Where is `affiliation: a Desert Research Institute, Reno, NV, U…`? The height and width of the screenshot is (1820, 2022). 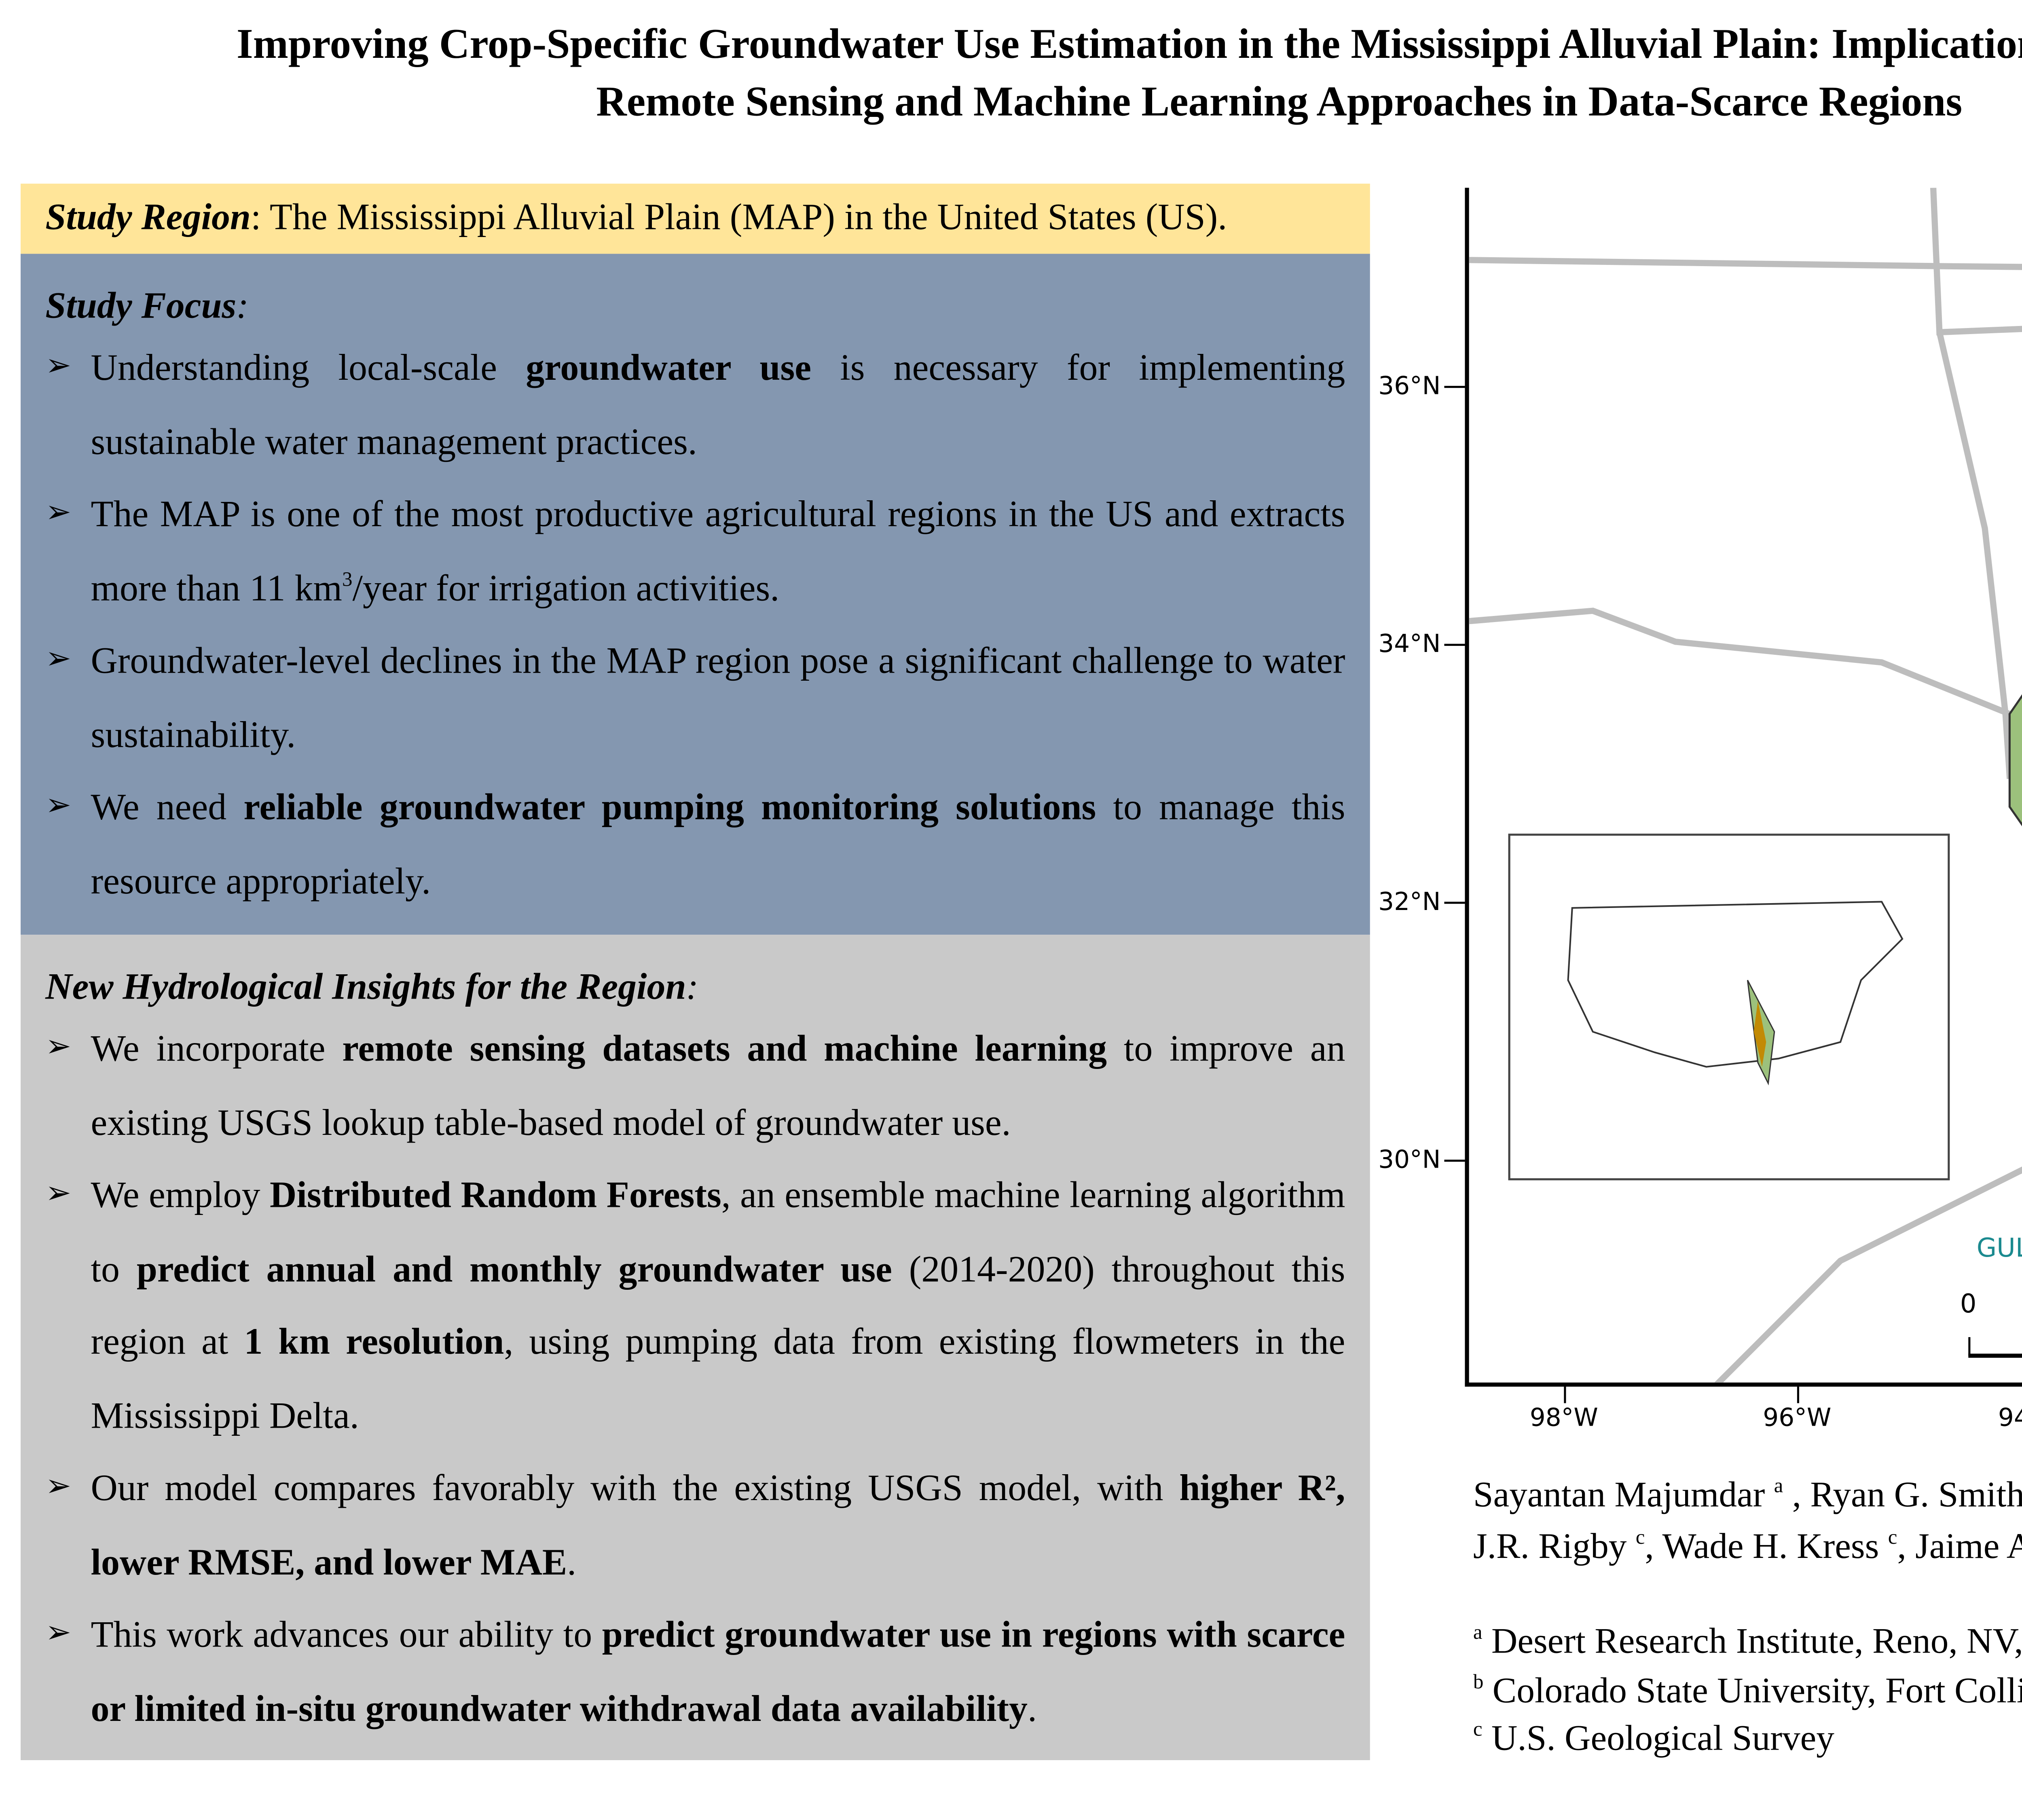 affiliation: a Desert Research Institute, Reno, NV, U… is located at coordinates (1747, 1640).